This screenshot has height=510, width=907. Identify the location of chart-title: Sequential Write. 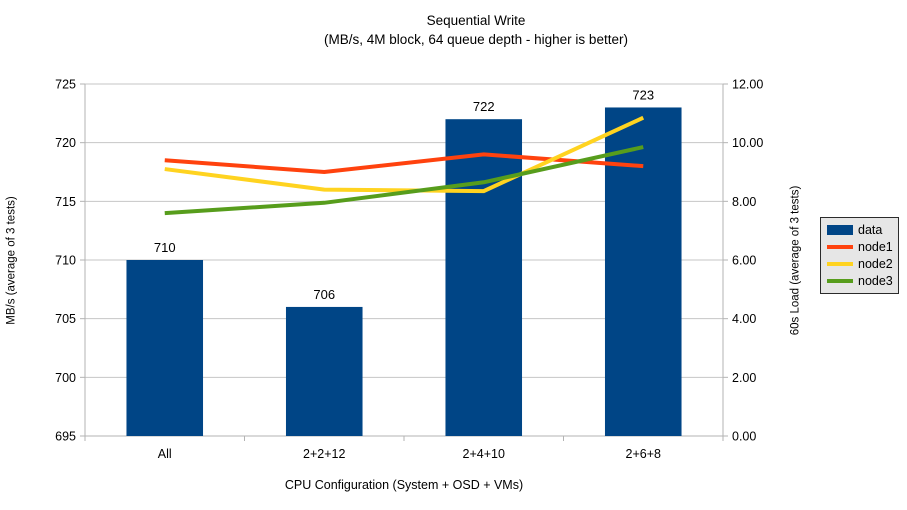
(476, 20).